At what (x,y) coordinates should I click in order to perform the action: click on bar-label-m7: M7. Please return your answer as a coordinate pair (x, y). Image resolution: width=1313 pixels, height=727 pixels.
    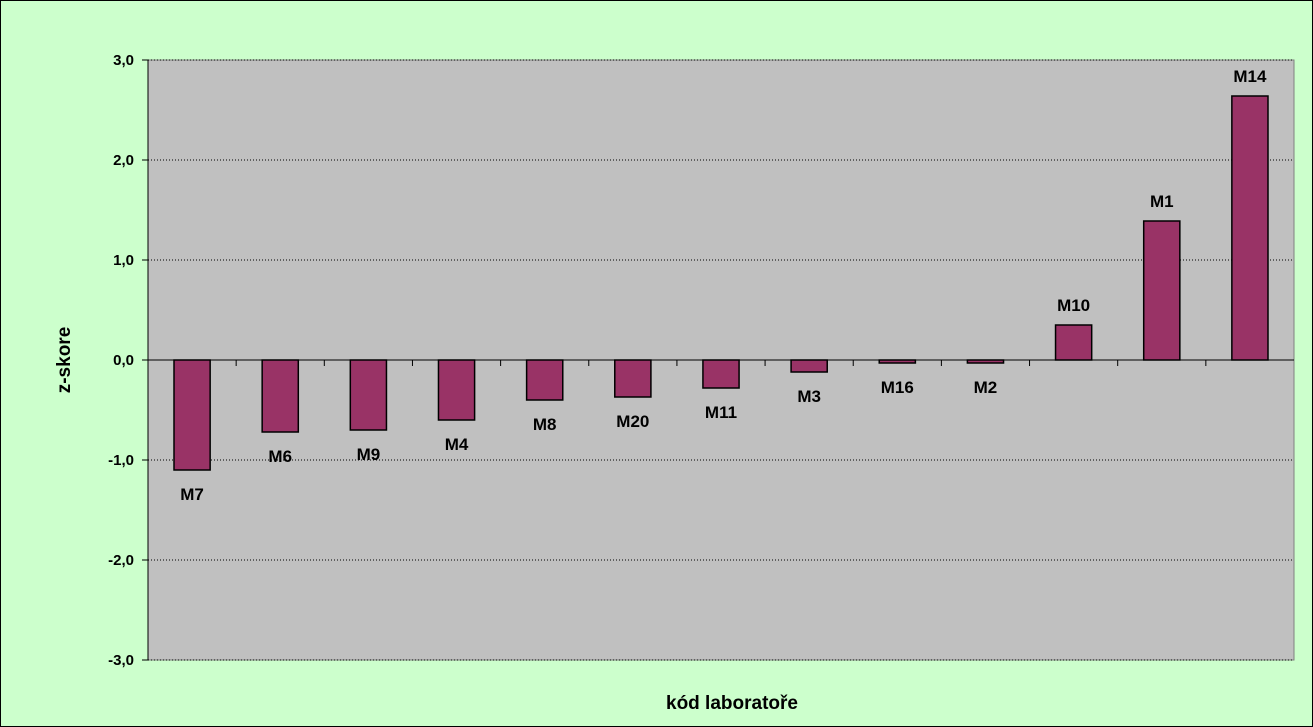
    Looking at the image, I should click on (192, 494).